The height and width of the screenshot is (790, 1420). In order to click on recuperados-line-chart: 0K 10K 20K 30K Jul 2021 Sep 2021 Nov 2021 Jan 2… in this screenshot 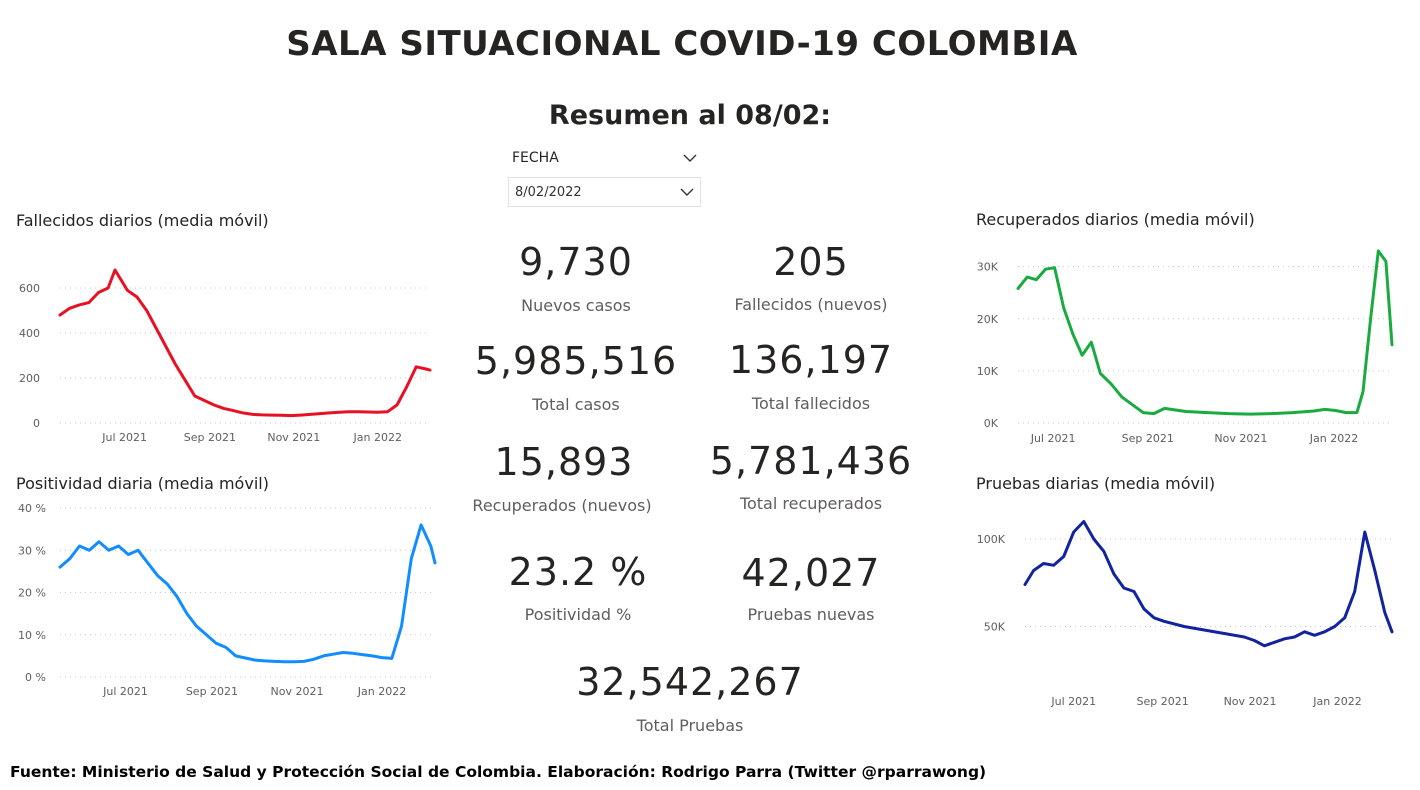, I will do `click(1180, 345)`.